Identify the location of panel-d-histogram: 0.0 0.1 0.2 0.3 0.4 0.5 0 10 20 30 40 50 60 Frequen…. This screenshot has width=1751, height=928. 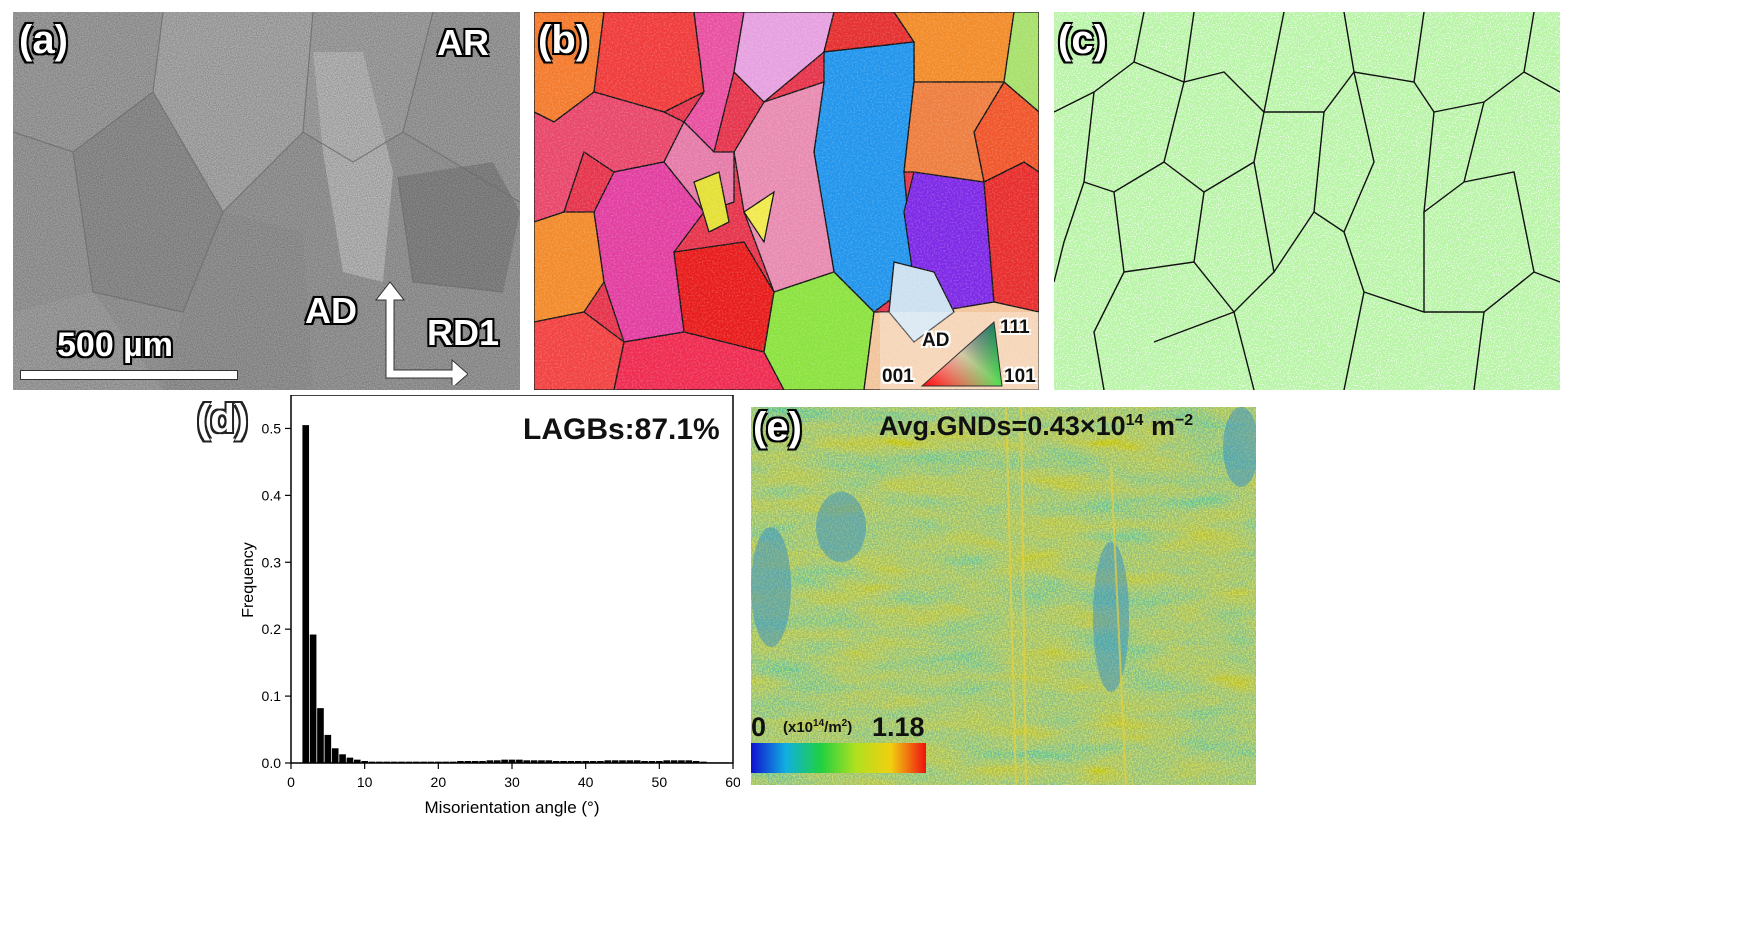
(467, 611).